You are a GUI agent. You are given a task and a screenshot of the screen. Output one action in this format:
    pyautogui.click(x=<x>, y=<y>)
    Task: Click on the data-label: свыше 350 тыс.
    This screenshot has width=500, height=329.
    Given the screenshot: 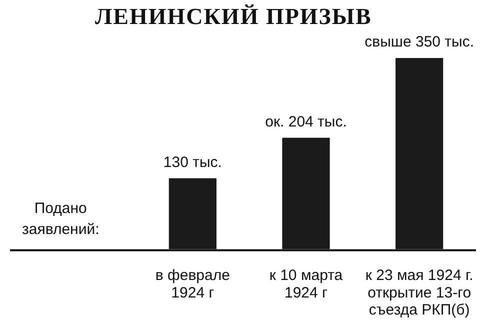 What is the action you would take?
    pyautogui.click(x=419, y=42)
    